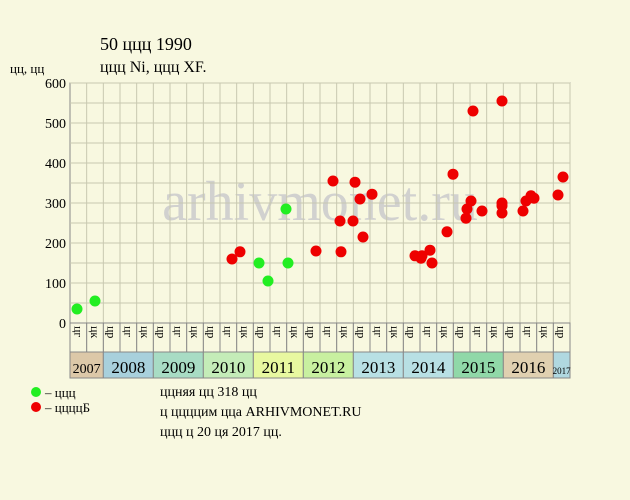 This screenshot has height=500, width=630. What do you see at coordinates (153, 67) in the screenshot?
I see `chart-subtitle: ццц Ni, ццц XF.` at bounding box center [153, 67].